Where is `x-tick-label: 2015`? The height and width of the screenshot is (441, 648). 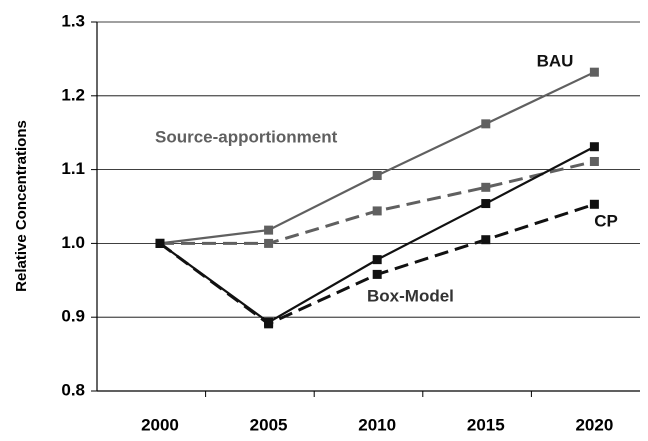
x-tick-label: 2015 is located at coordinates (486, 424).